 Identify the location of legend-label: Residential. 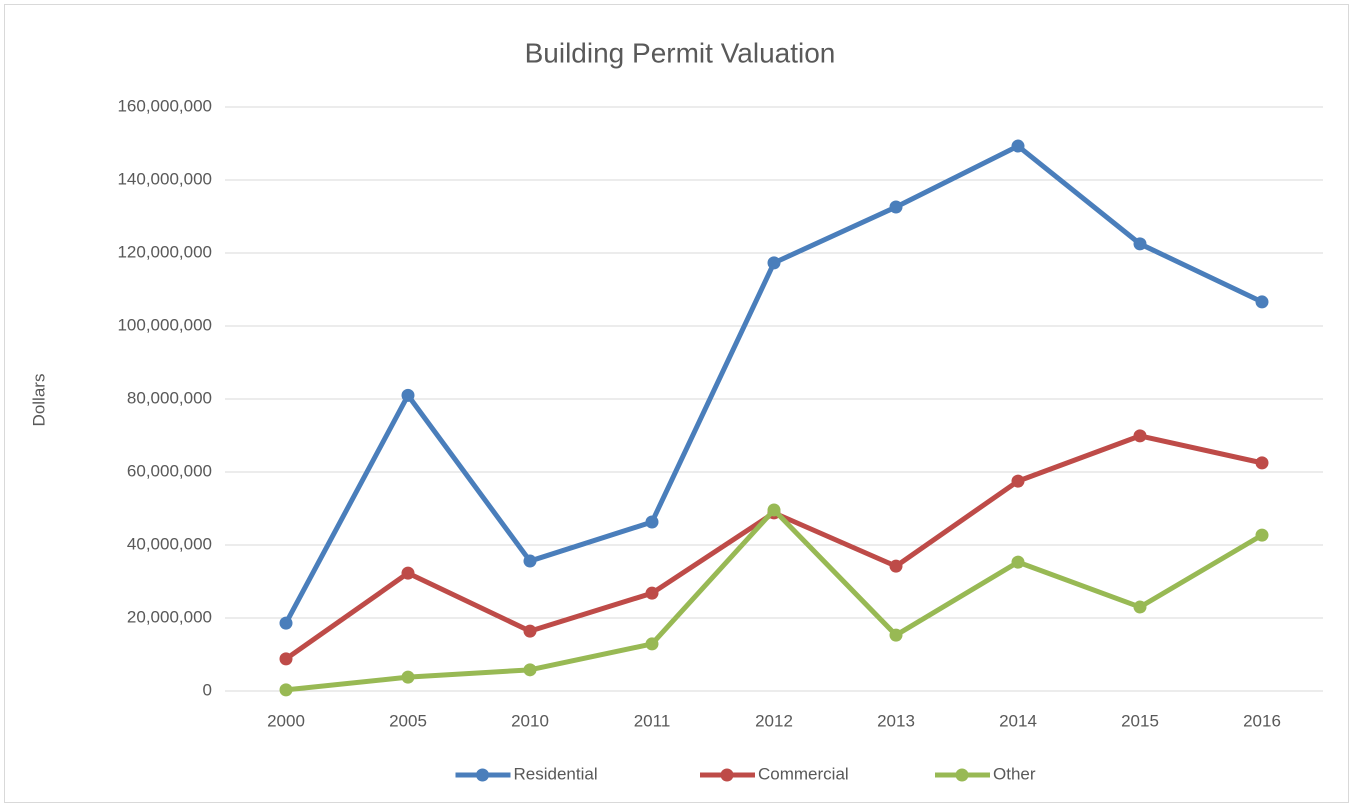
(556, 773).